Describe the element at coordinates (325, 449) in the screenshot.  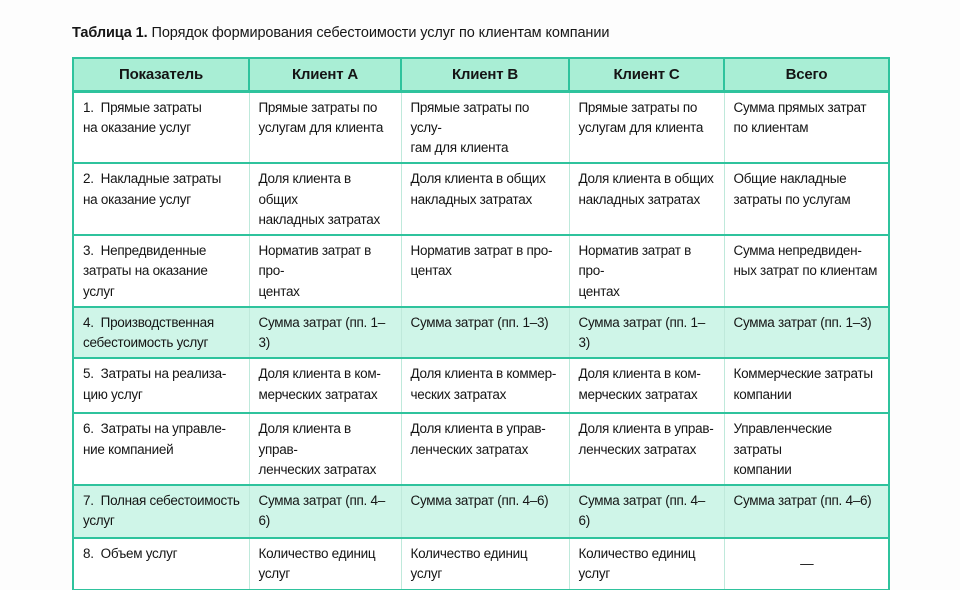
I see `client-a-cell: Доля клиента в управ- ленческих затратах` at that location.